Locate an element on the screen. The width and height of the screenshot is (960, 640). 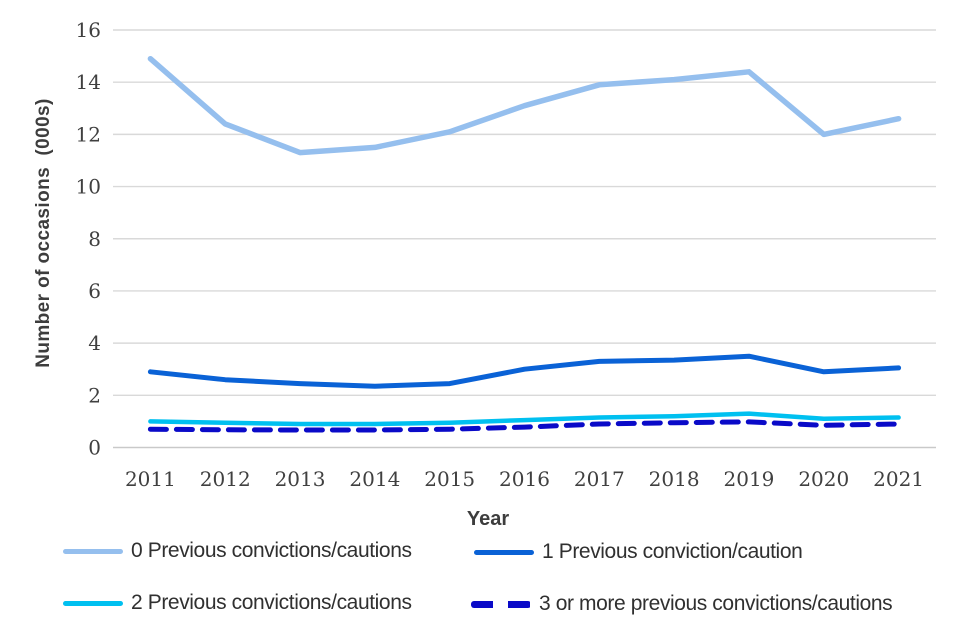
legend-swatch-0-previous-icon is located at coordinates (93, 551).